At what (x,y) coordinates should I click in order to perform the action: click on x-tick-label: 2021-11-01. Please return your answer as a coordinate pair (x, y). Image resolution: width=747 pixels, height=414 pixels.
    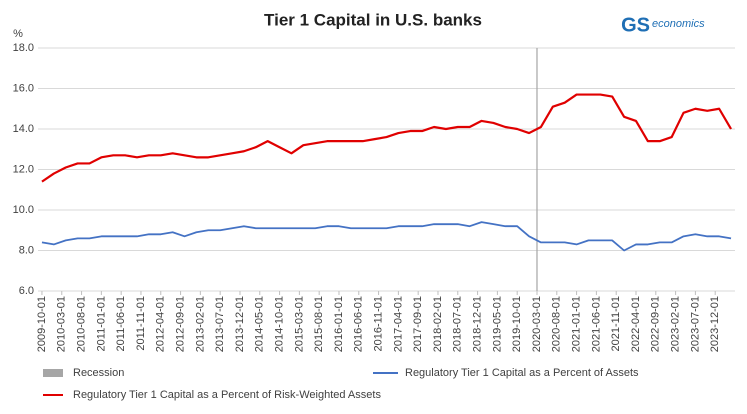
    Looking at the image, I should click on (616, 323).